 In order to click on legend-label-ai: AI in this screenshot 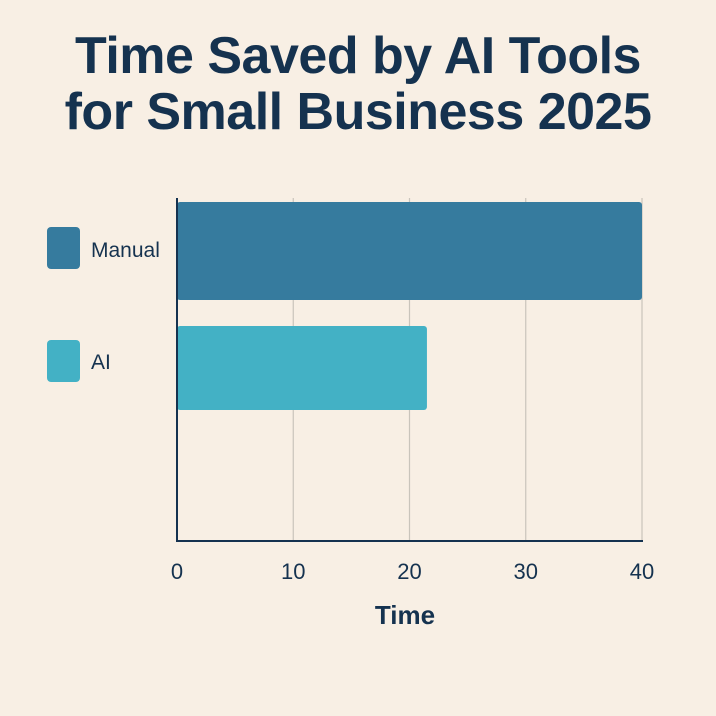, I will do `click(101, 362)`.